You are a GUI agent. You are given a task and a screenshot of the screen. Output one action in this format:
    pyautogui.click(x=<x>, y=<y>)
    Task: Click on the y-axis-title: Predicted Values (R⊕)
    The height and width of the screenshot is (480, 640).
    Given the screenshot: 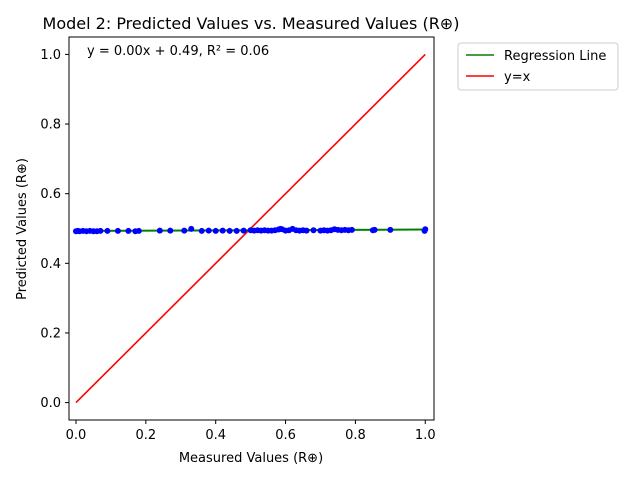 What is the action you would take?
    pyautogui.click(x=22, y=229)
    